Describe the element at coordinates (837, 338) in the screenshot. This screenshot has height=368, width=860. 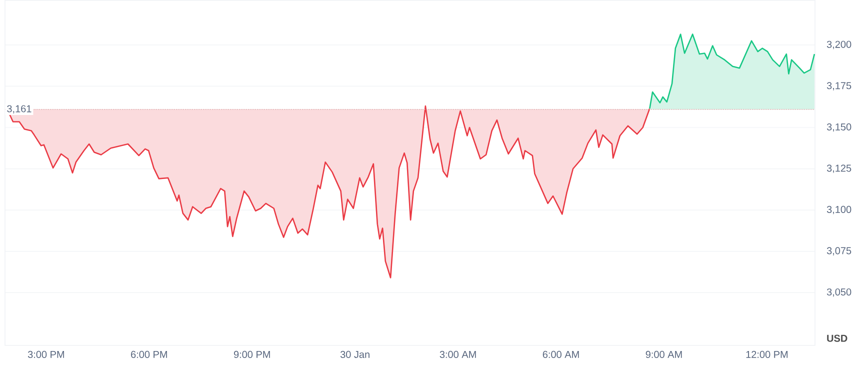
I see `y-axis-title: USD` at that location.